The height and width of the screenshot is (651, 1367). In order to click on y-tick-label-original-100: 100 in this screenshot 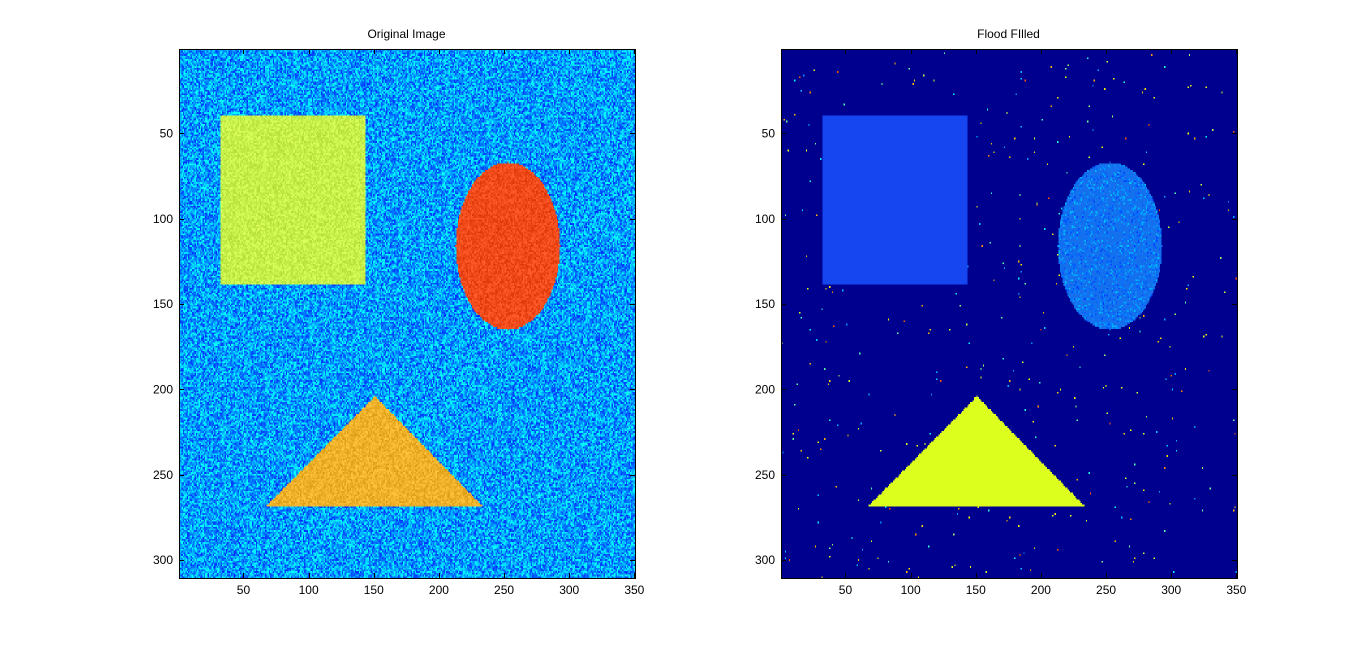, I will do `click(163, 219)`.